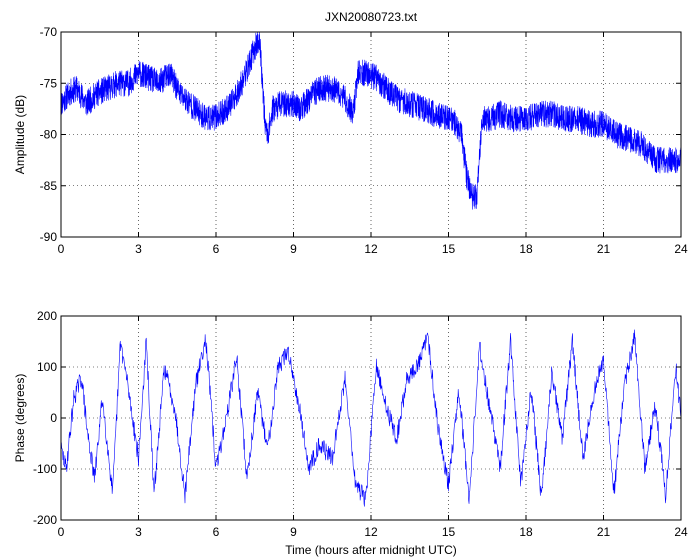 The width and height of the screenshot is (693, 560). I want to click on phase-xtick-label: 18, so click(526, 532).